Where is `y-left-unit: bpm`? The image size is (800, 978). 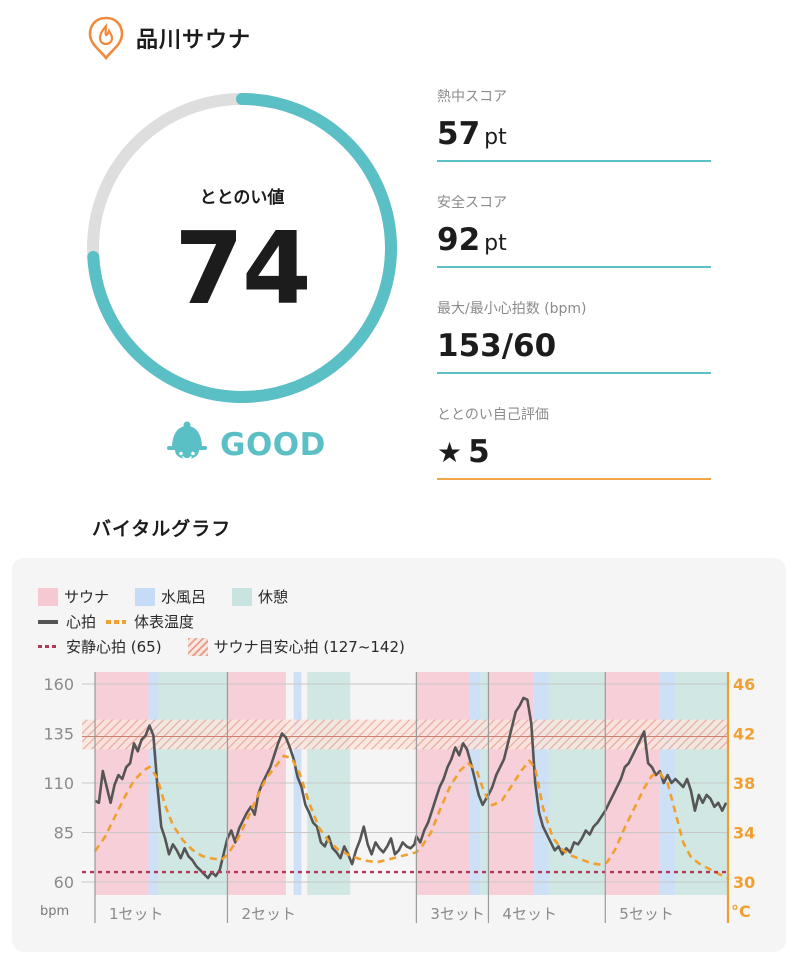
y-left-unit: bpm is located at coordinates (54, 911).